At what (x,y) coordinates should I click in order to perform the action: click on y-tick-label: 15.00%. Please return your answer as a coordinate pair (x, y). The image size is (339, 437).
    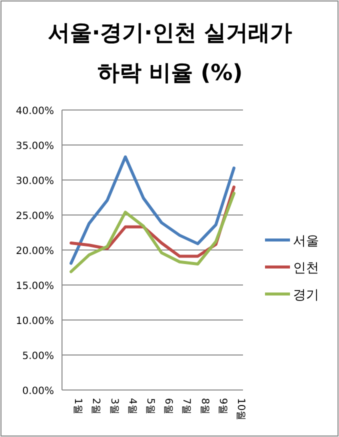
    Looking at the image, I should click on (35, 286).